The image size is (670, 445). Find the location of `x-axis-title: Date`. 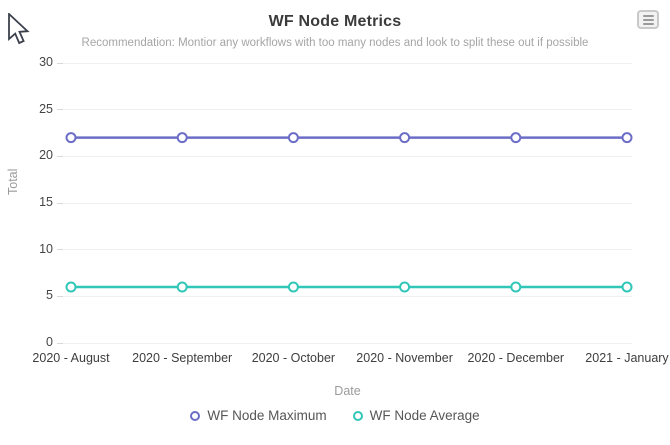

x-axis-title: Date is located at coordinates (347, 391).